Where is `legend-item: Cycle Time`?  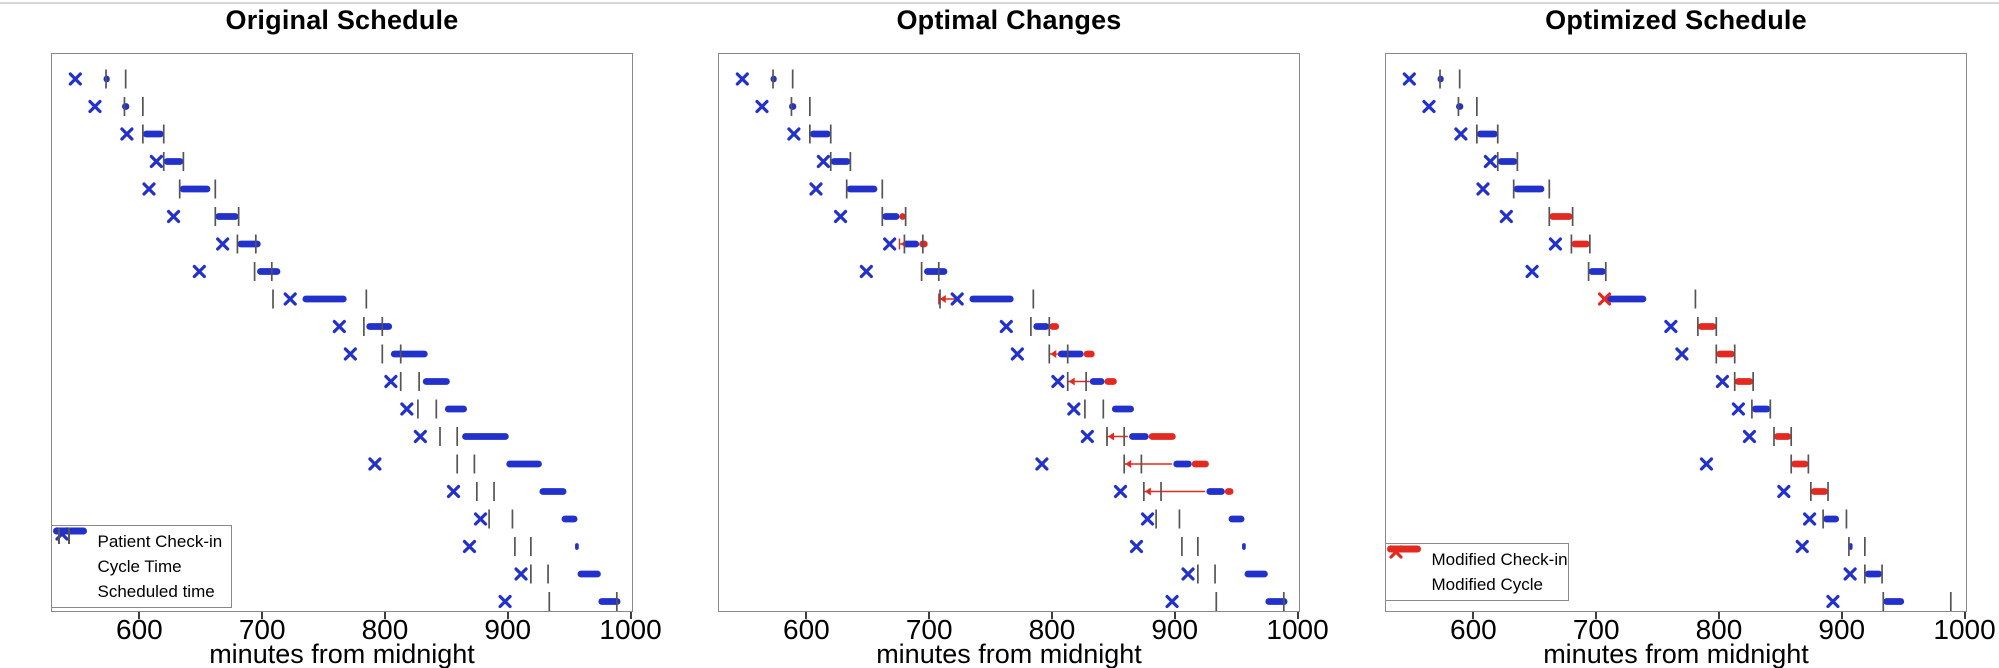 legend-item: Cycle Time is located at coordinates (141, 553).